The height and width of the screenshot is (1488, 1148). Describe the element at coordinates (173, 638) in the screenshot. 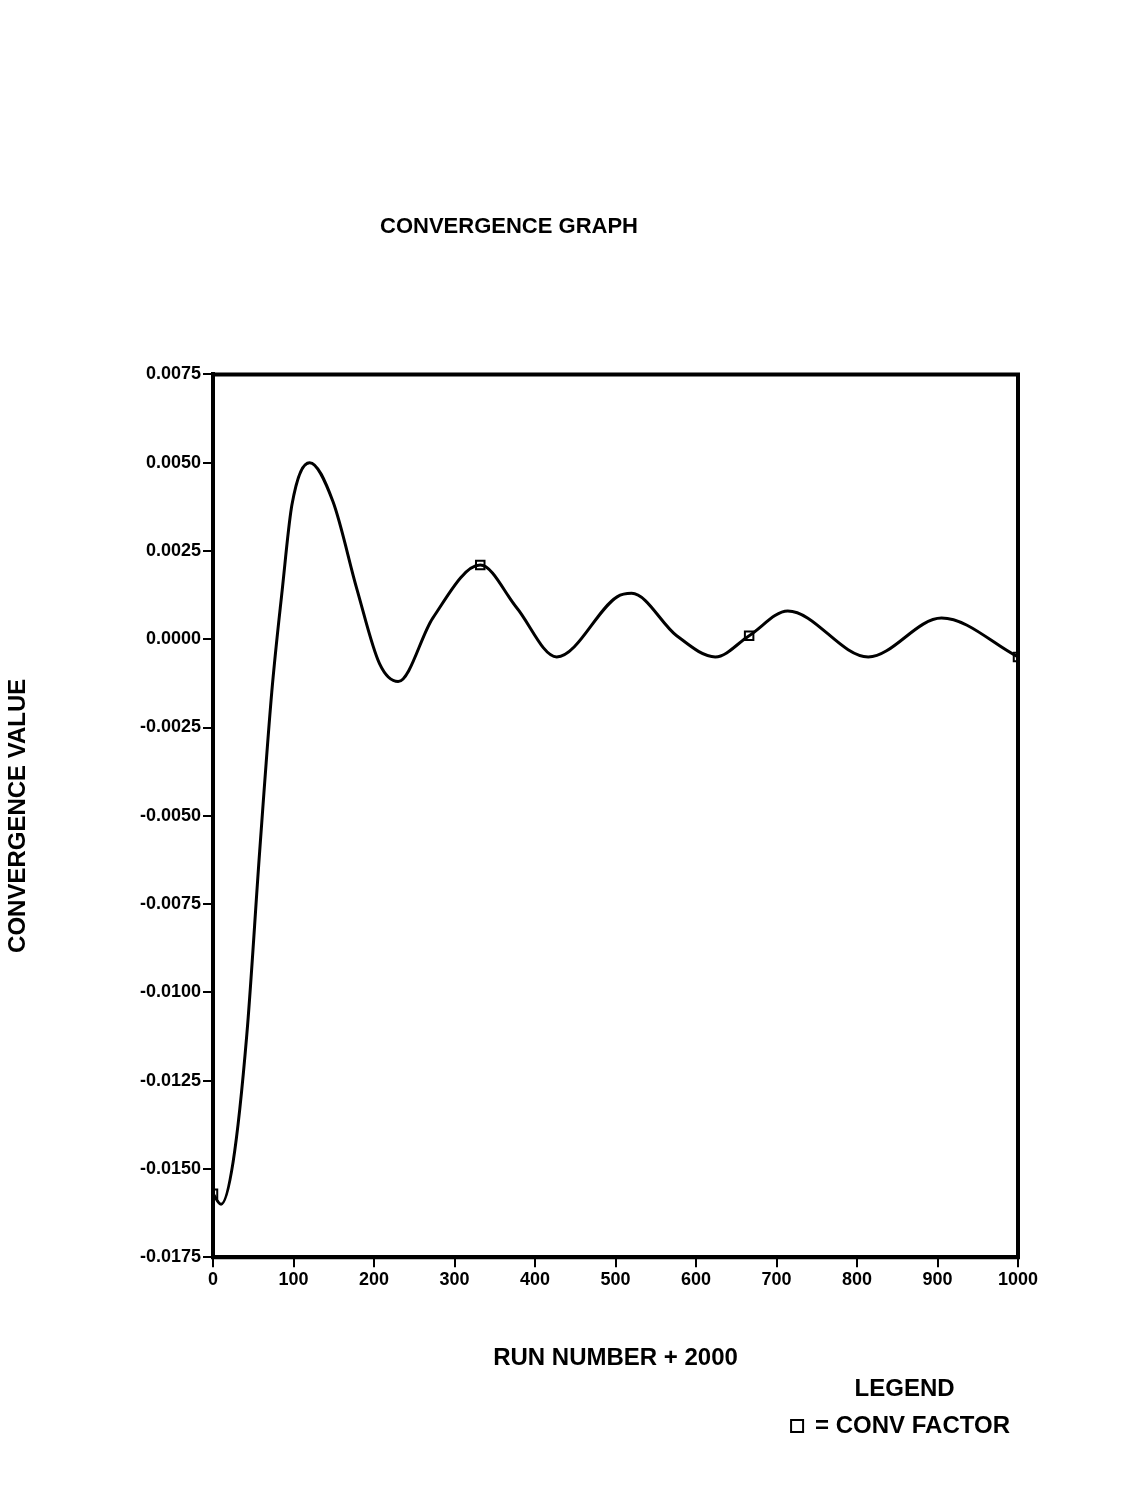

I see `y-tick-label: 0.0000` at that location.